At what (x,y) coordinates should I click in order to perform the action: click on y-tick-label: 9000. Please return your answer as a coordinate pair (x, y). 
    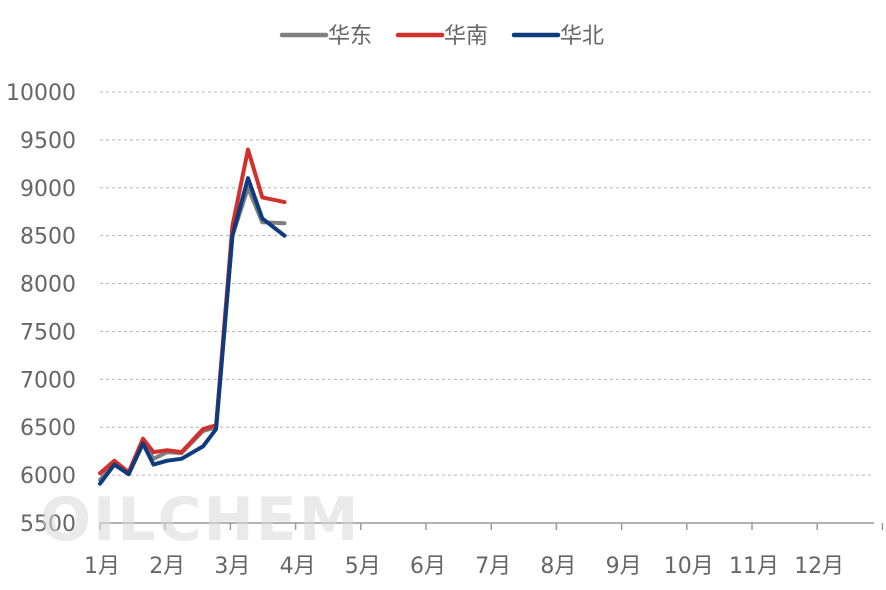
    Looking at the image, I should click on (48, 189).